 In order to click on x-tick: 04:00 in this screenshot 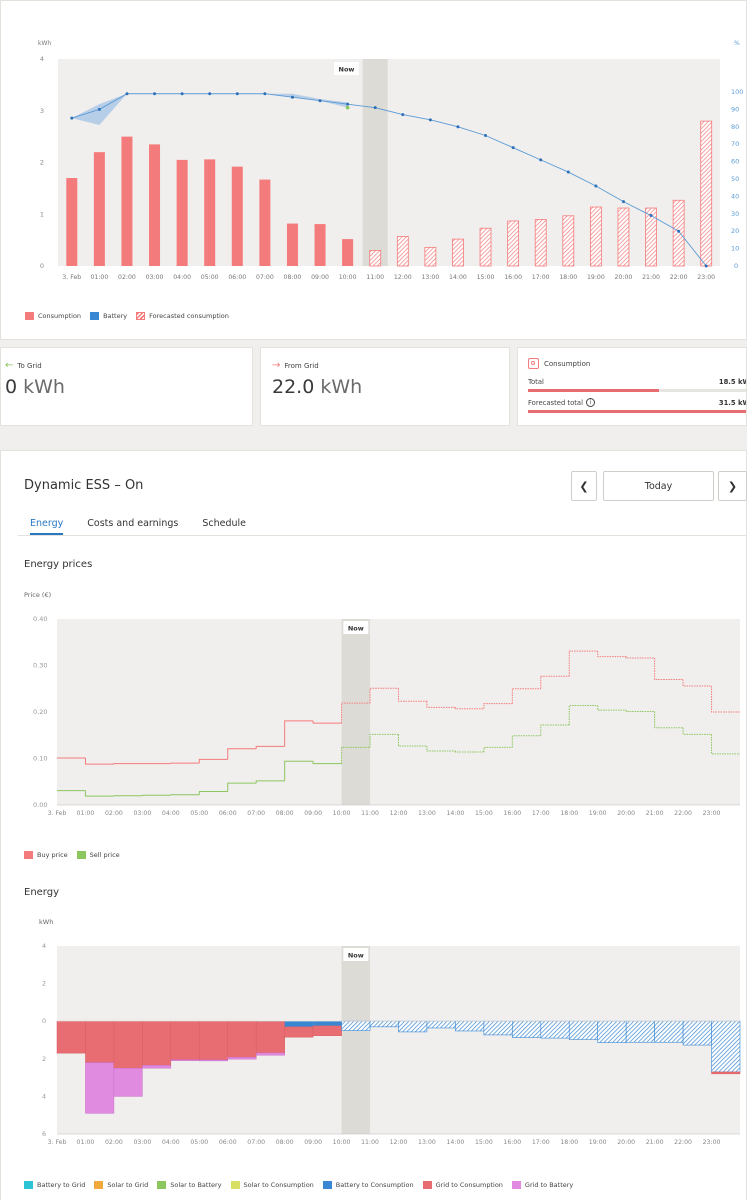, I will do `click(171, 813)`.